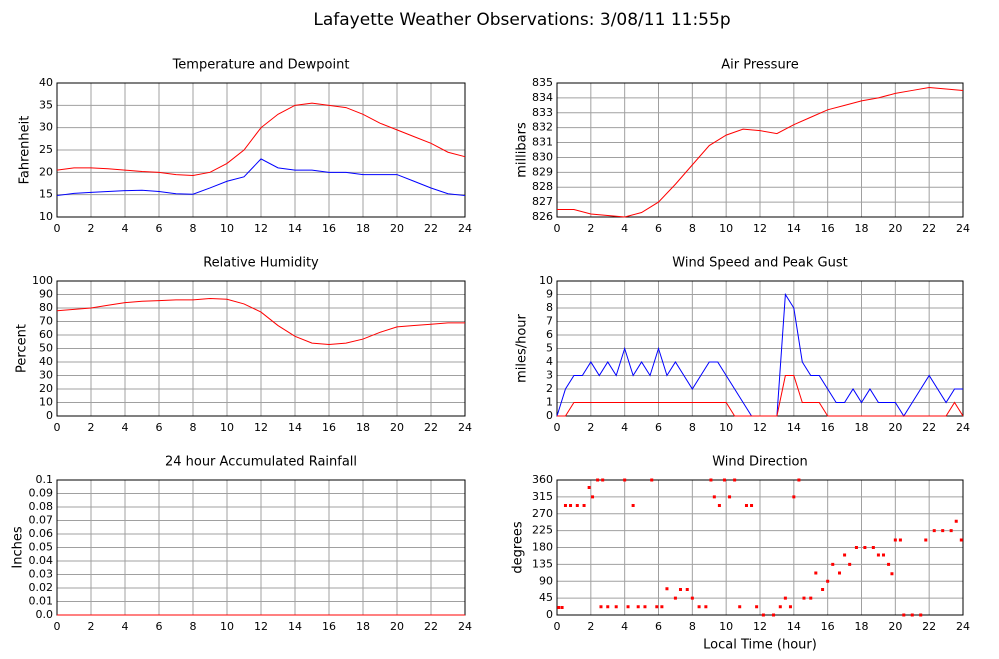 The width and height of the screenshot is (999, 659). What do you see at coordinates (46, 171) in the screenshot?
I see `y-tick-label: 20` at bounding box center [46, 171].